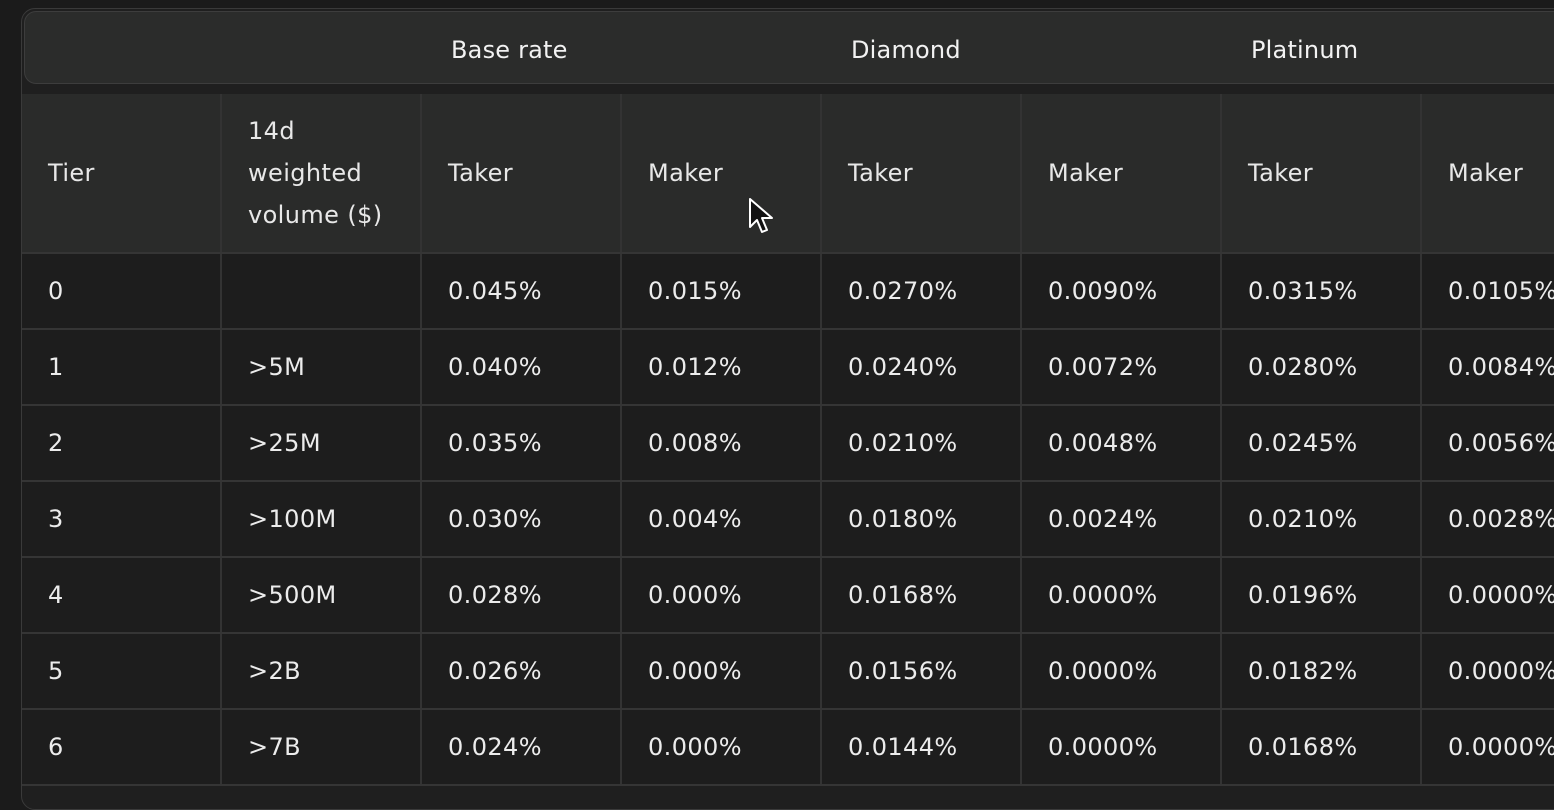  What do you see at coordinates (1488, 443) in the screenshot?
I see `platinum-maker-cell: 0.0056%` at bounding box center [1488, 443].